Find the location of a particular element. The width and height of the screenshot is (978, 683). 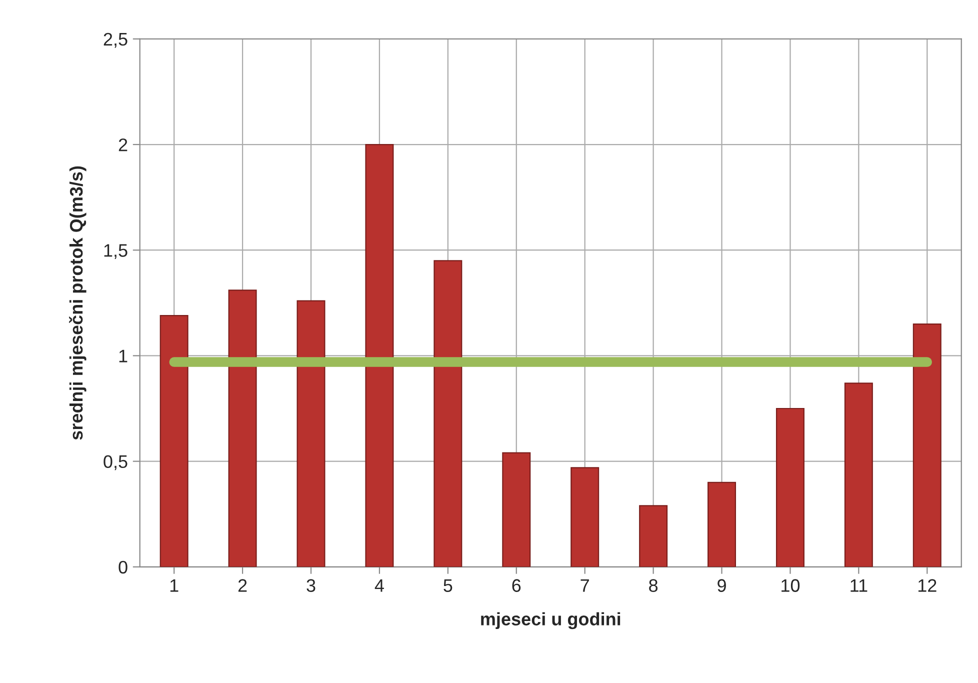

y-axis-title: srednji mjesečni protok Q(m3/s) is located at coordinates (77, 303).